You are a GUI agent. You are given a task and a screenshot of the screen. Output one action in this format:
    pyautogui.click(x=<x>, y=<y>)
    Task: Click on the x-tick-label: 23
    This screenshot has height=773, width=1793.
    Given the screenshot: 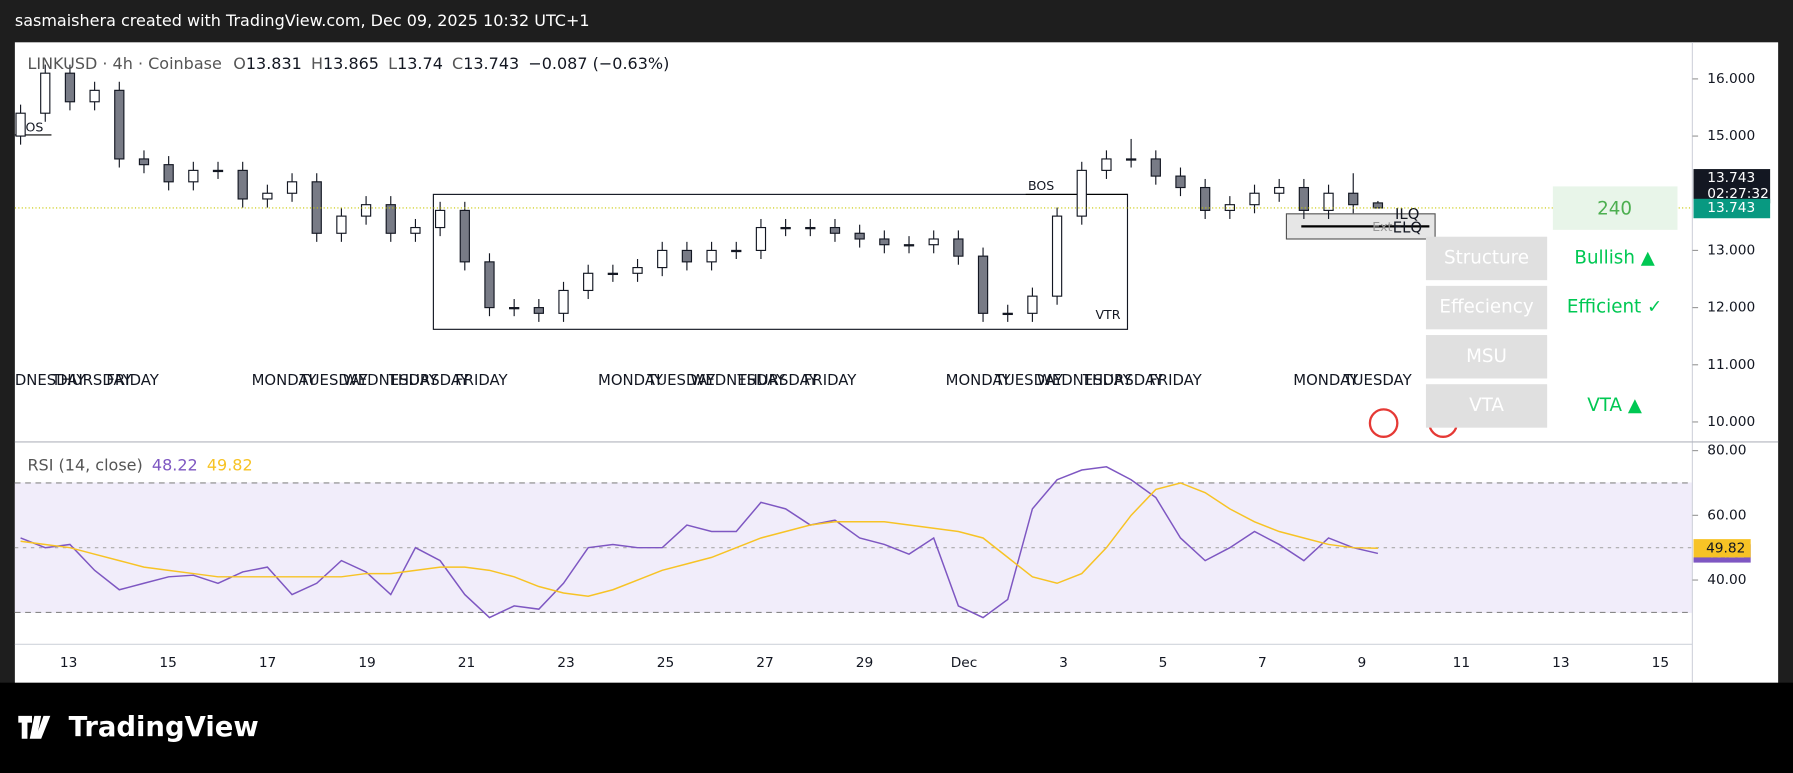 What is the action you would take?
    pyautogui.click(x=565, y=663)
    